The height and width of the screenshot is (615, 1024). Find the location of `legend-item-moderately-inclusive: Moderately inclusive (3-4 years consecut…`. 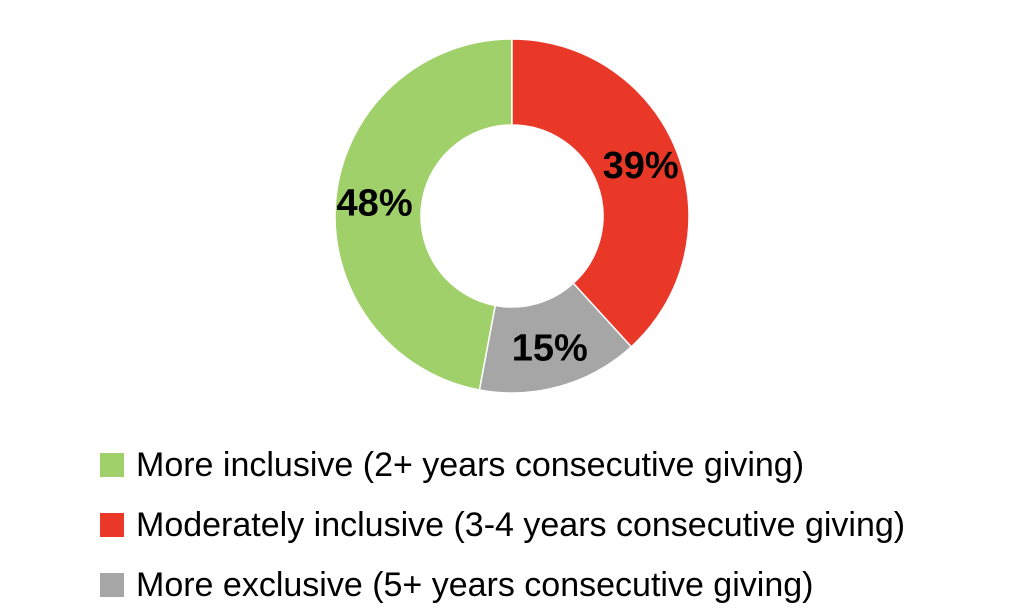

legend-item-moderately-inclusive: Moderately inclusive (3-4 years consecut… is located at coordinates (550, 525).